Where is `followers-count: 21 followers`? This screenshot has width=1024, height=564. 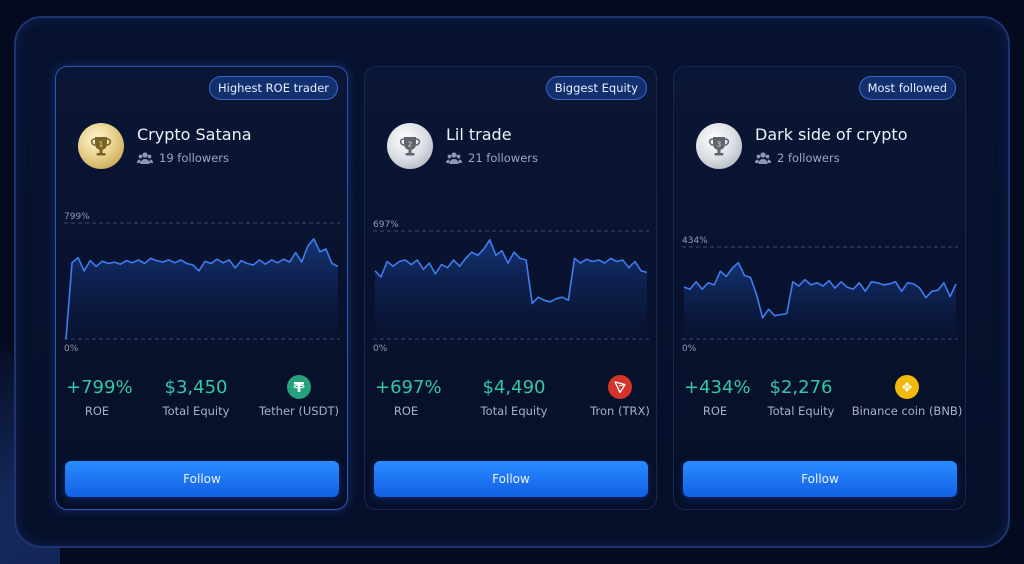
followers-count: 21 followers is located at coordinates (492, 158).